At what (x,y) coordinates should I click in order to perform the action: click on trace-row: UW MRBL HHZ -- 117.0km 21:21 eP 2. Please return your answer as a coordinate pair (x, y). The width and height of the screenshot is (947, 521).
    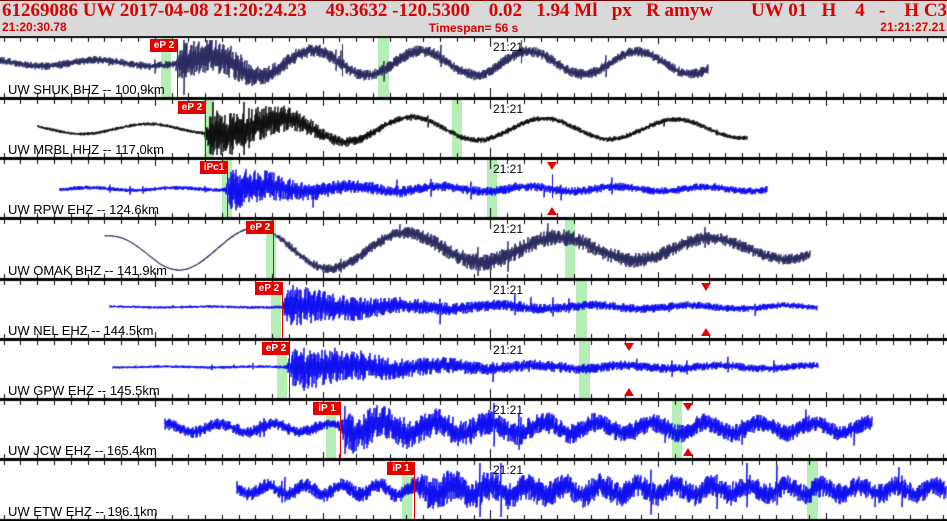
    Looking at the image, I should click on (473, 128).